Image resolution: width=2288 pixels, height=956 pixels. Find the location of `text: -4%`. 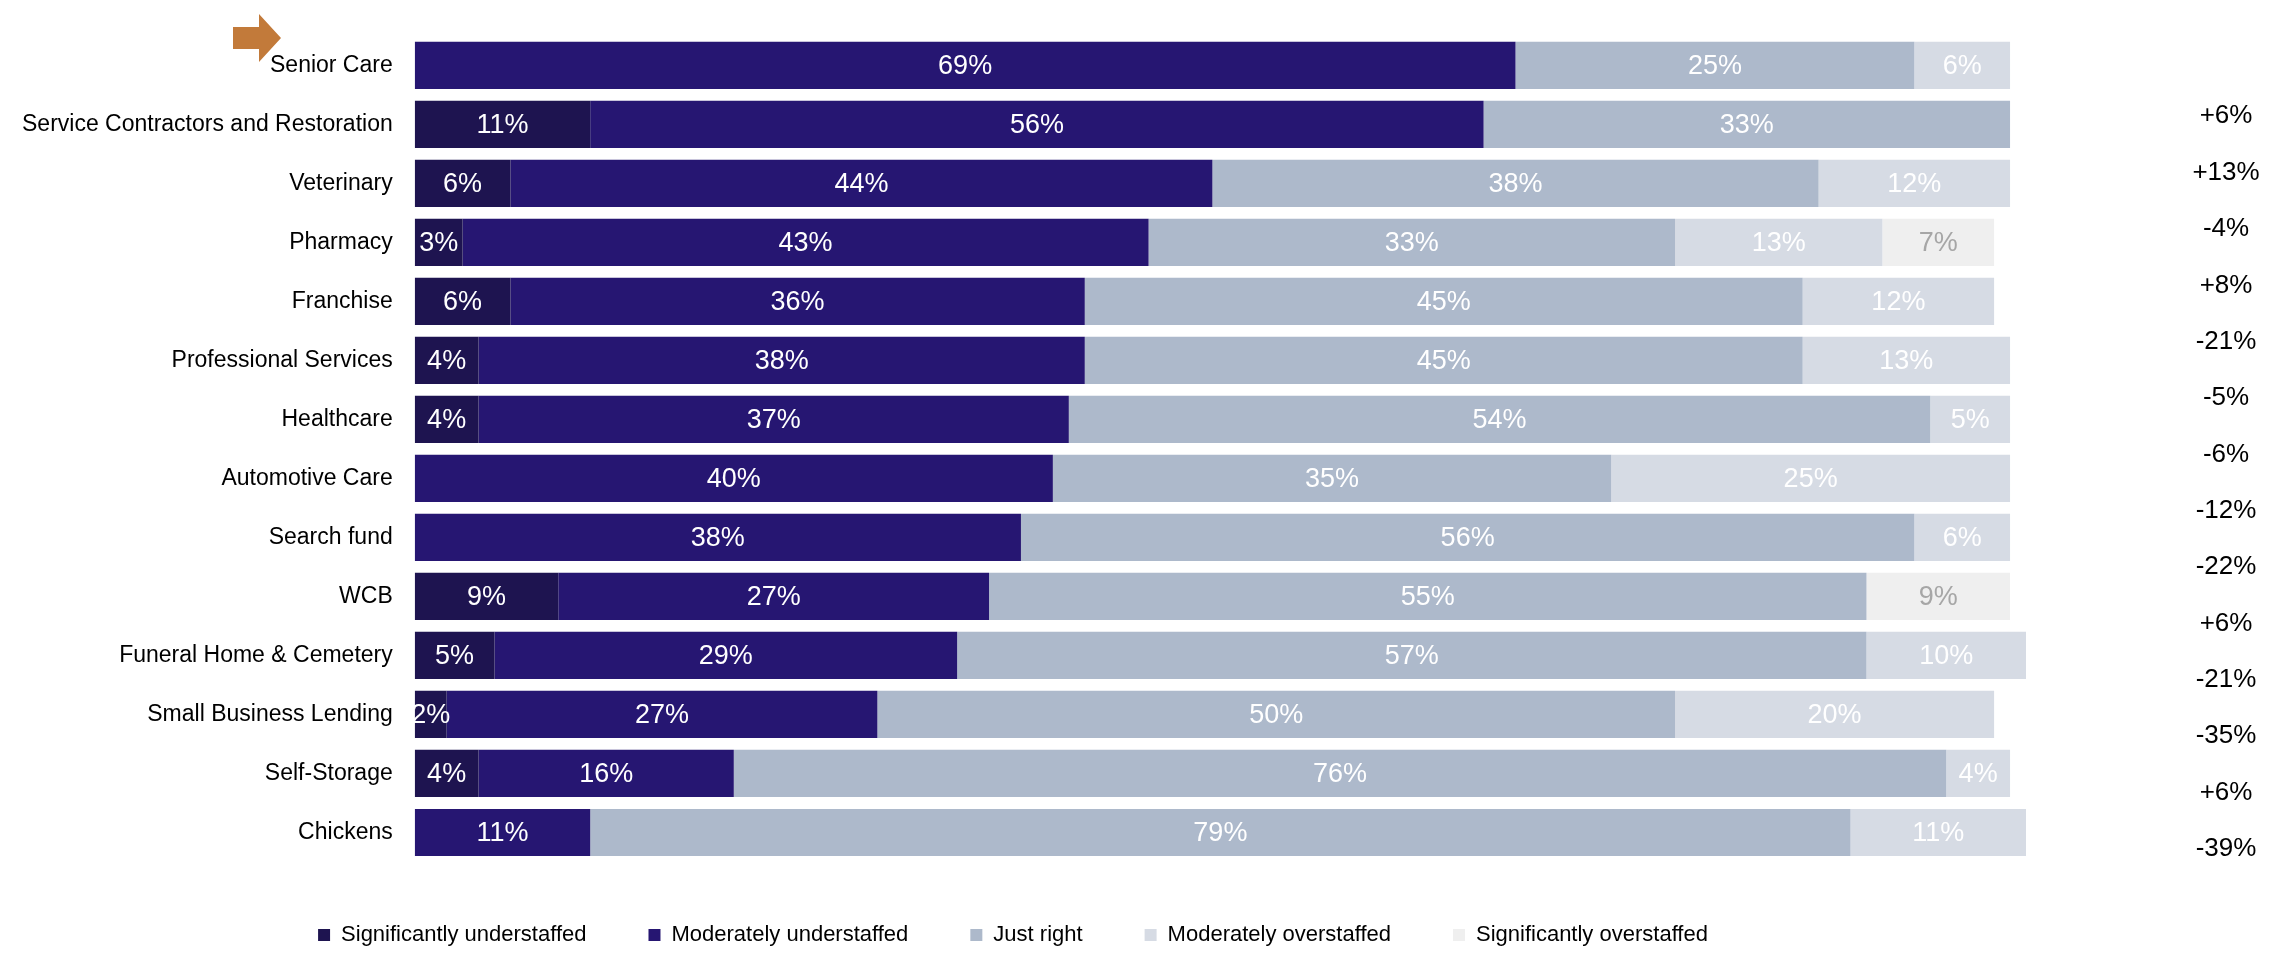

text: -4% is located at coordinates (2226, 227).